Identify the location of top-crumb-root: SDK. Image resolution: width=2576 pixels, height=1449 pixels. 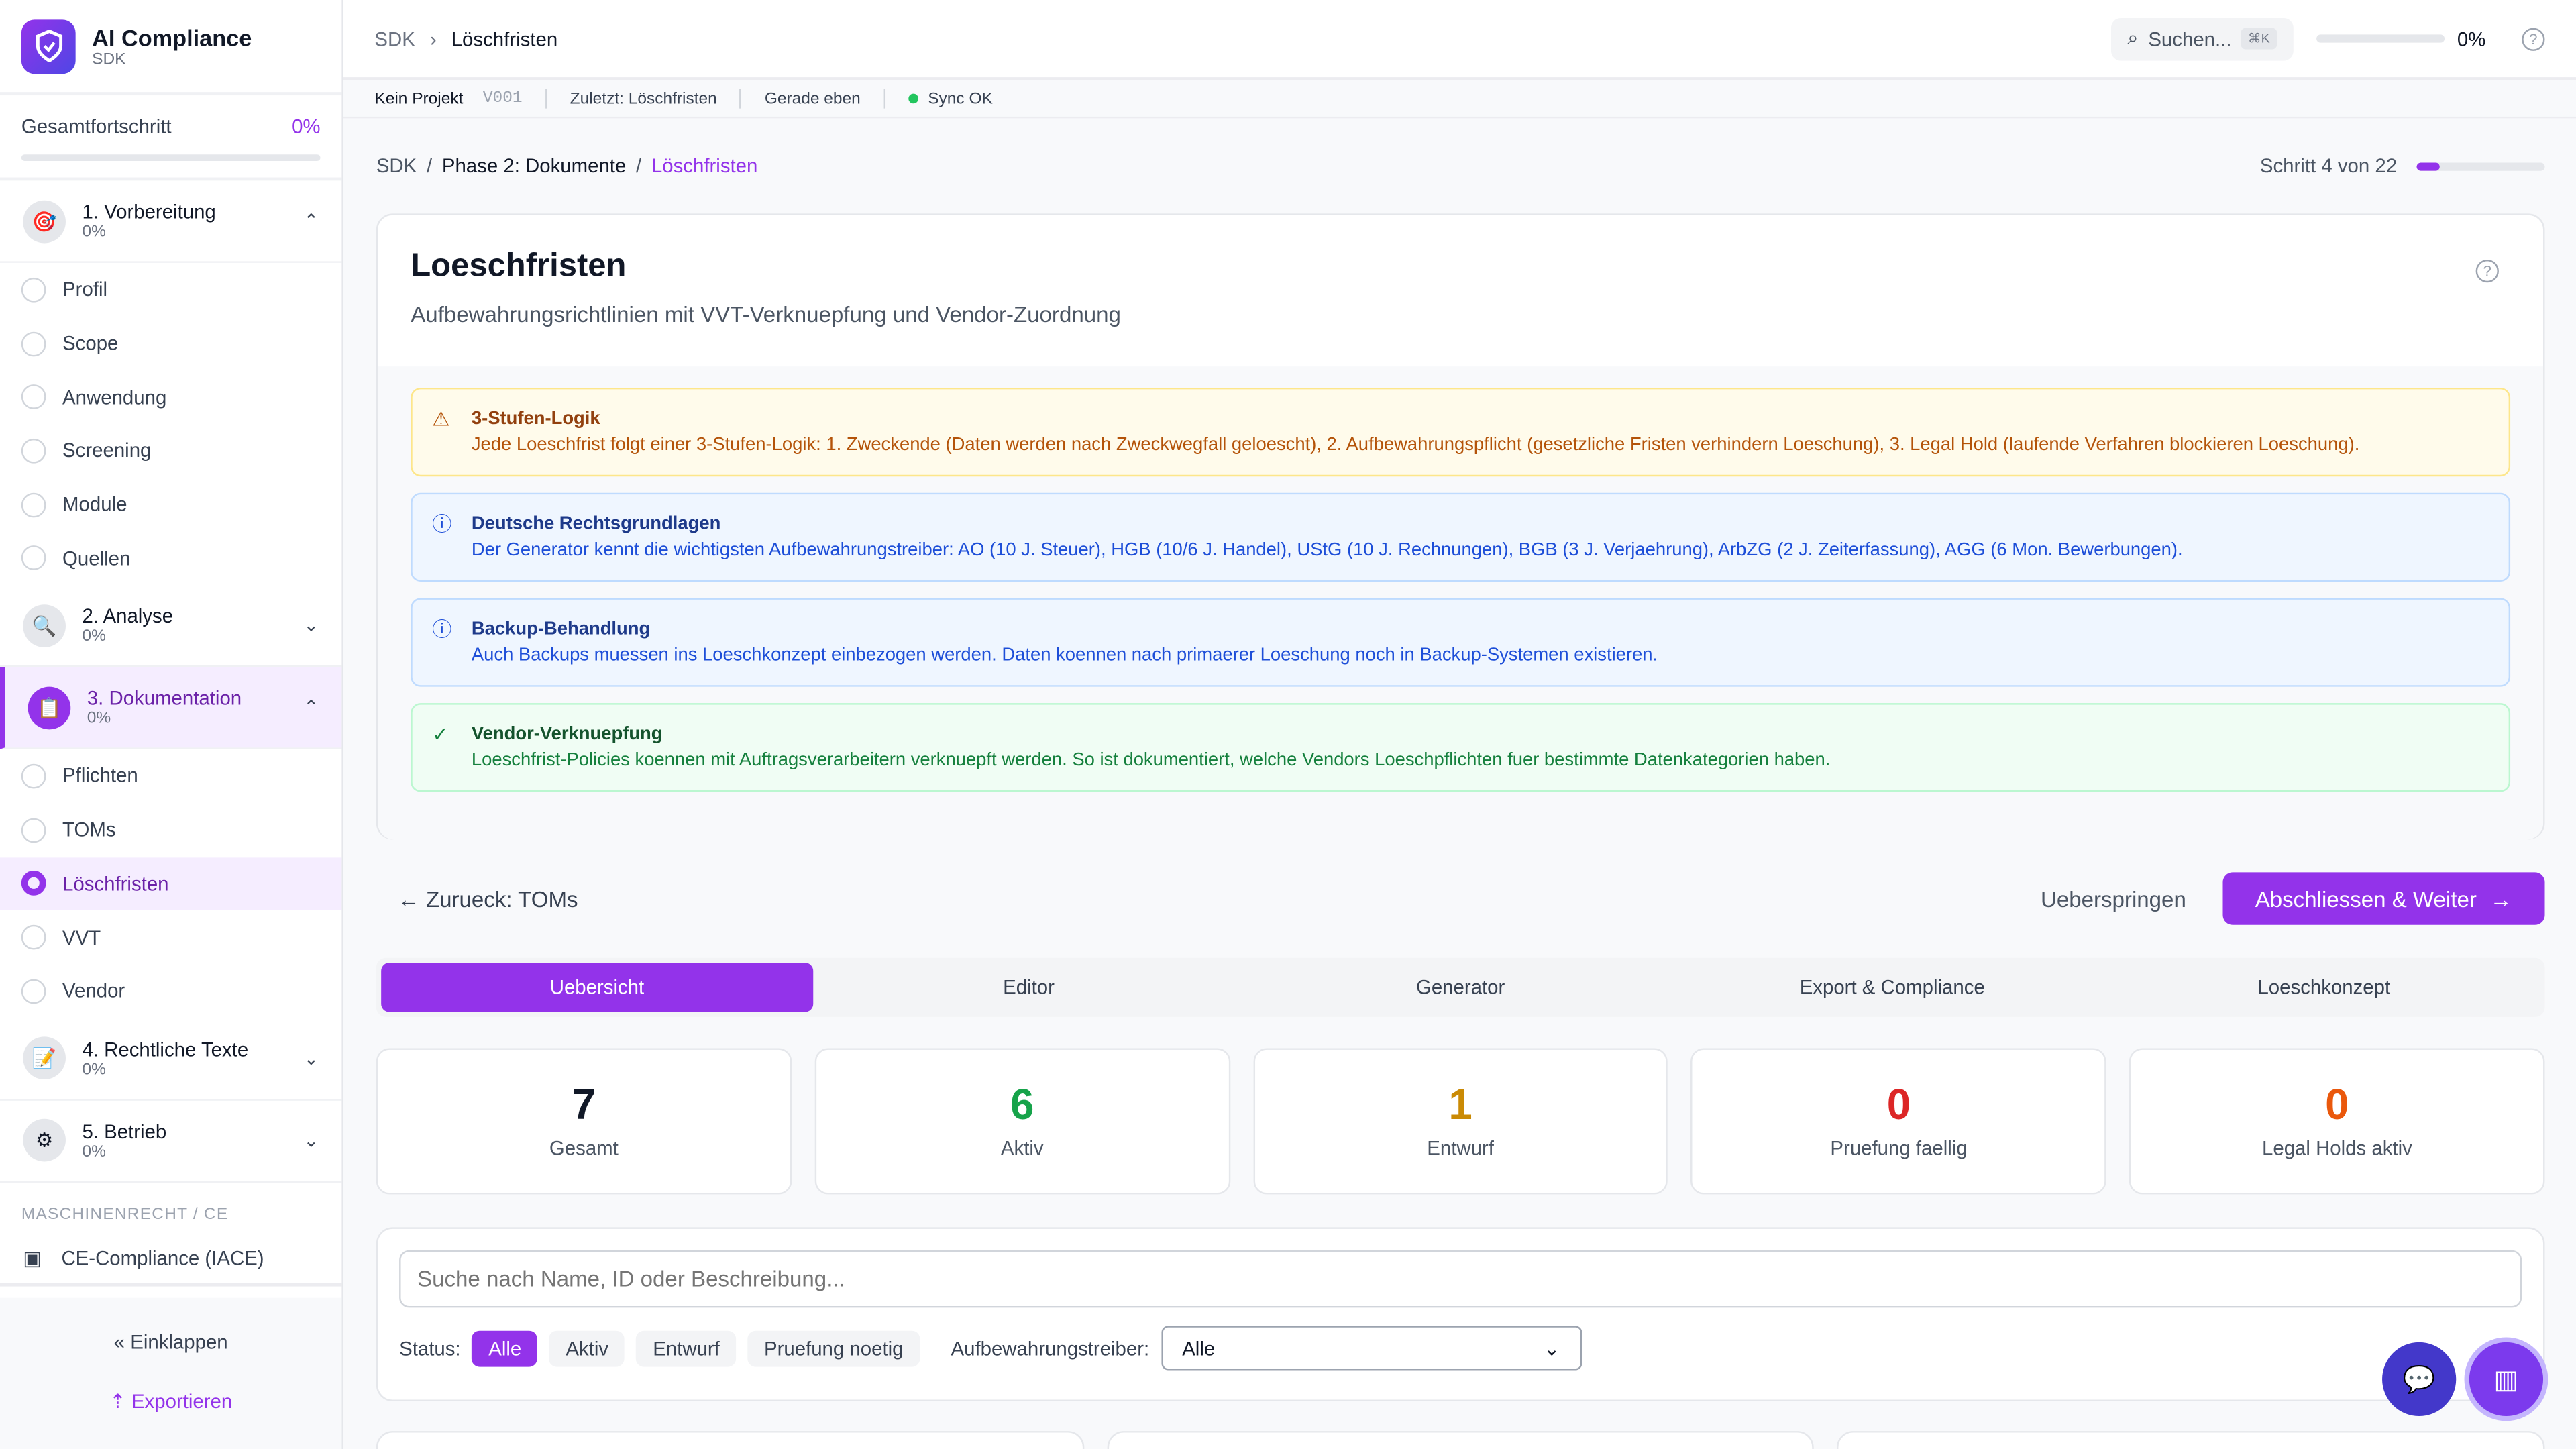
(394, 38).